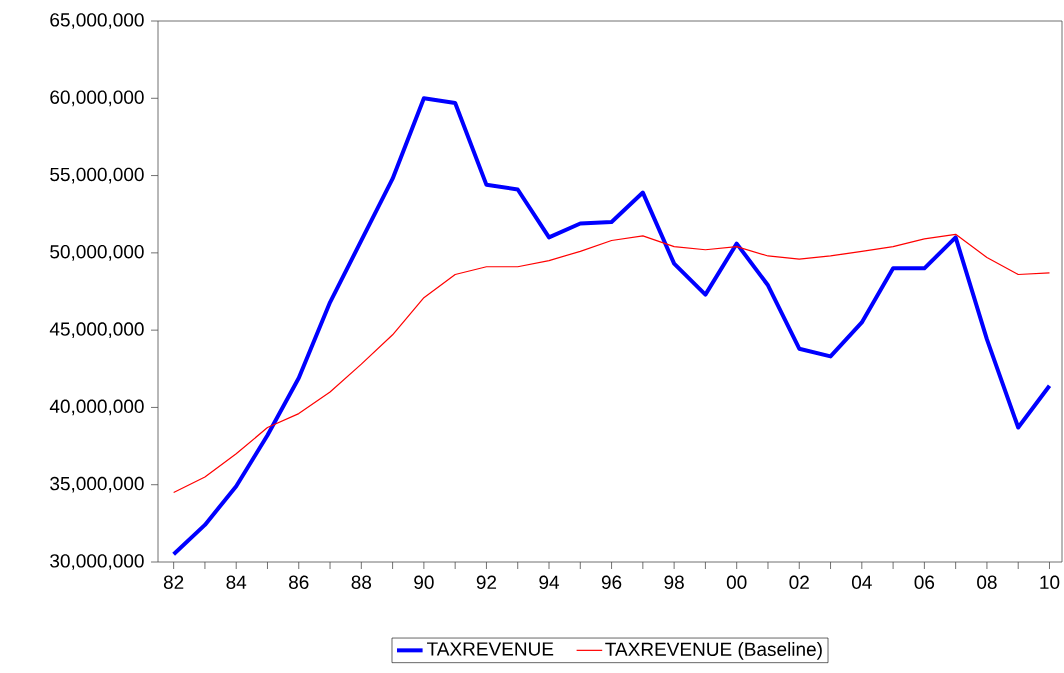  I want to click on x-tick-label: 82, so click(173, 582).